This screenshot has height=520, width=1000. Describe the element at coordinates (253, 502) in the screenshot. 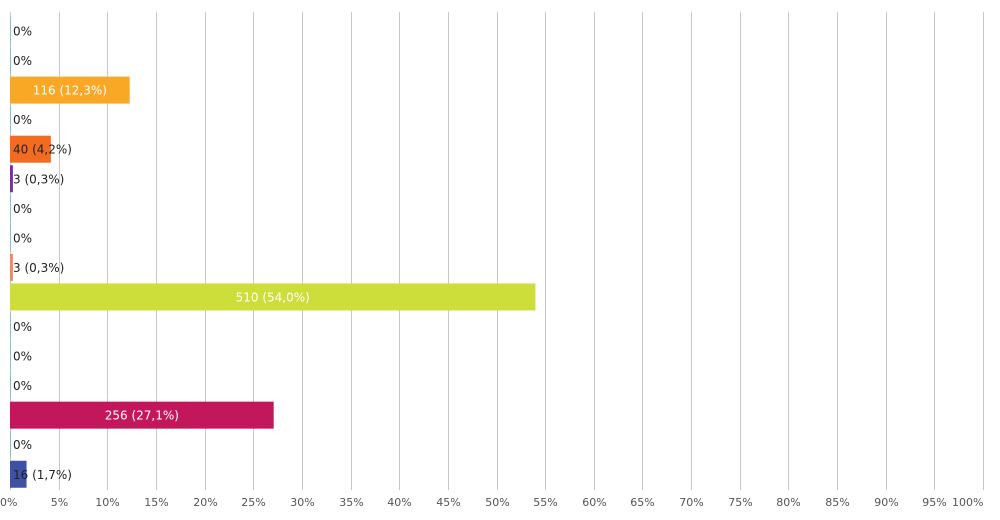

I see `x-tick-label: 25%` at that location.